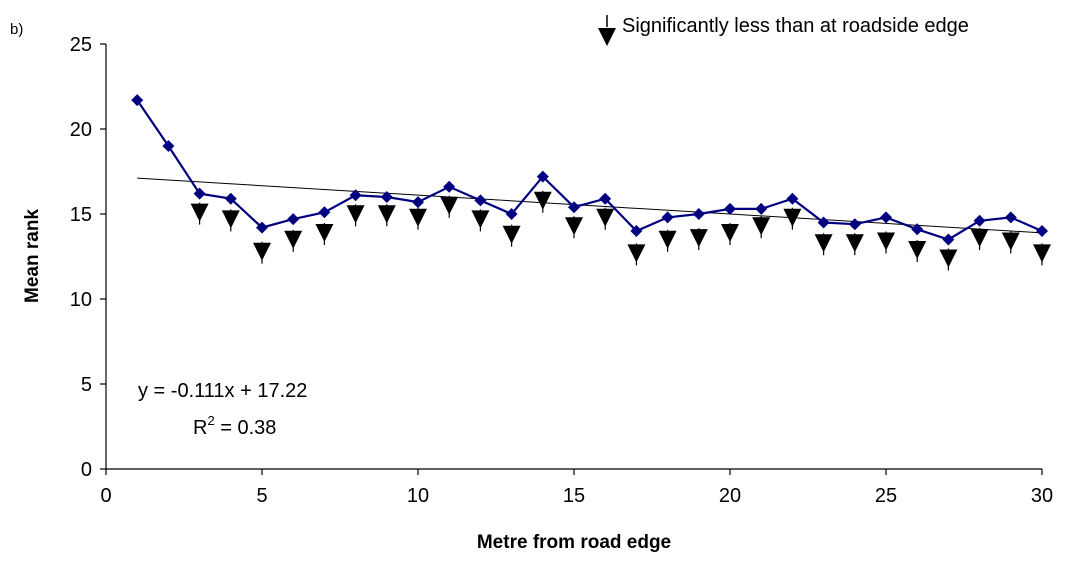 Image resolution: width=1070 pixels, height=561 pixels. I want to click on y-ticks: 0 5 10 15 20 25, so click(88, 257).